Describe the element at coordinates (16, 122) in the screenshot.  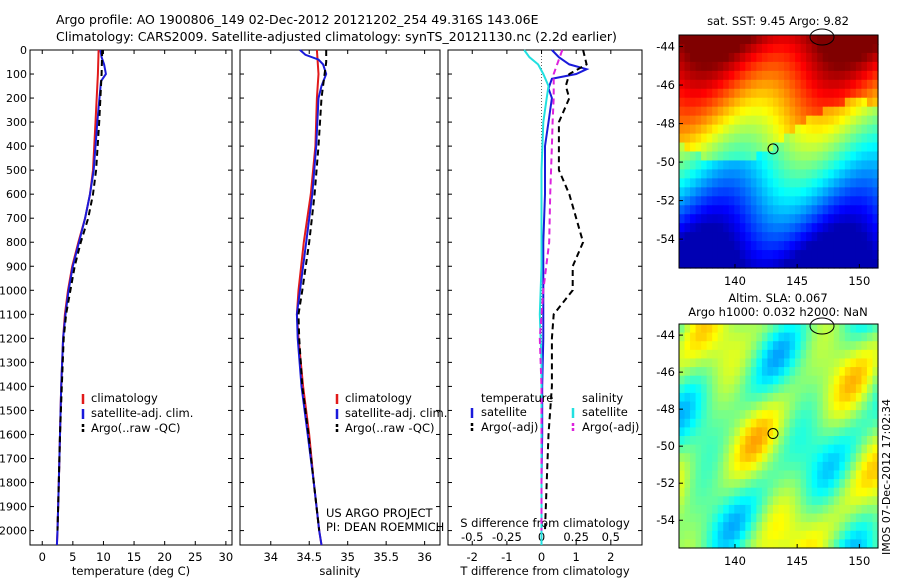
I see `y-tick-label: 300` at that location.